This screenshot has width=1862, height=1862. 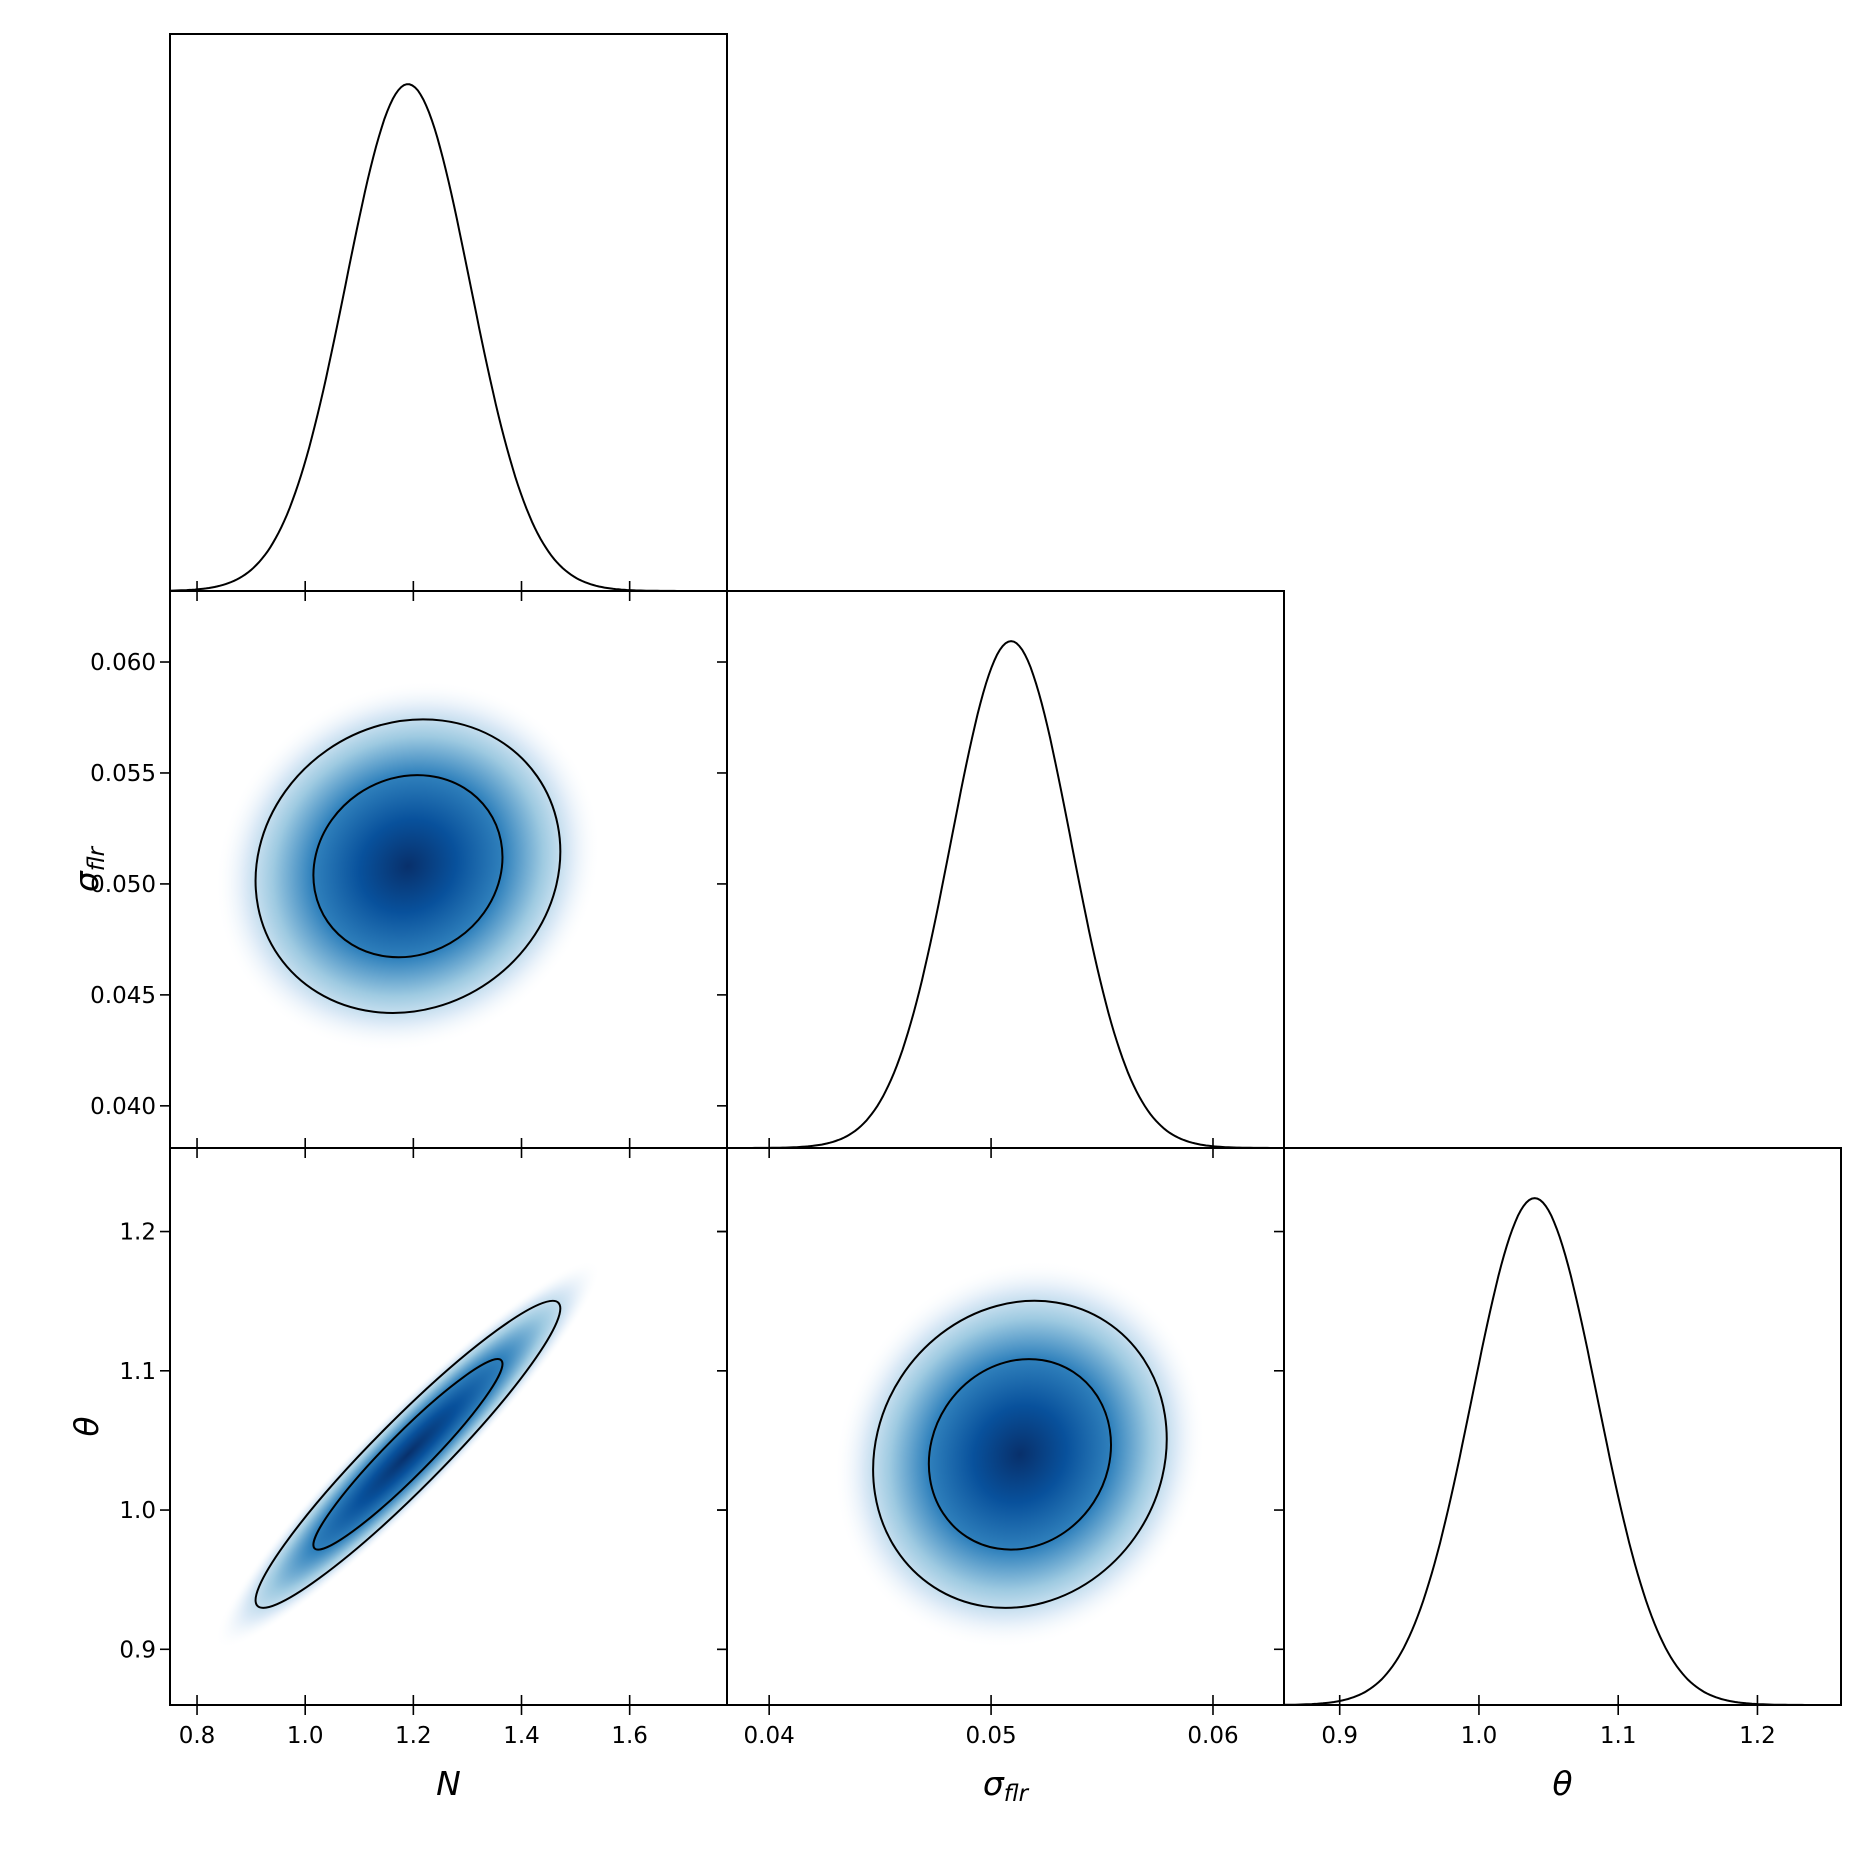 What do you see at coordinates (448, 1783) in the screenshot?
I see `x-axis-label-N: N` at bounding box center [448, 1783].